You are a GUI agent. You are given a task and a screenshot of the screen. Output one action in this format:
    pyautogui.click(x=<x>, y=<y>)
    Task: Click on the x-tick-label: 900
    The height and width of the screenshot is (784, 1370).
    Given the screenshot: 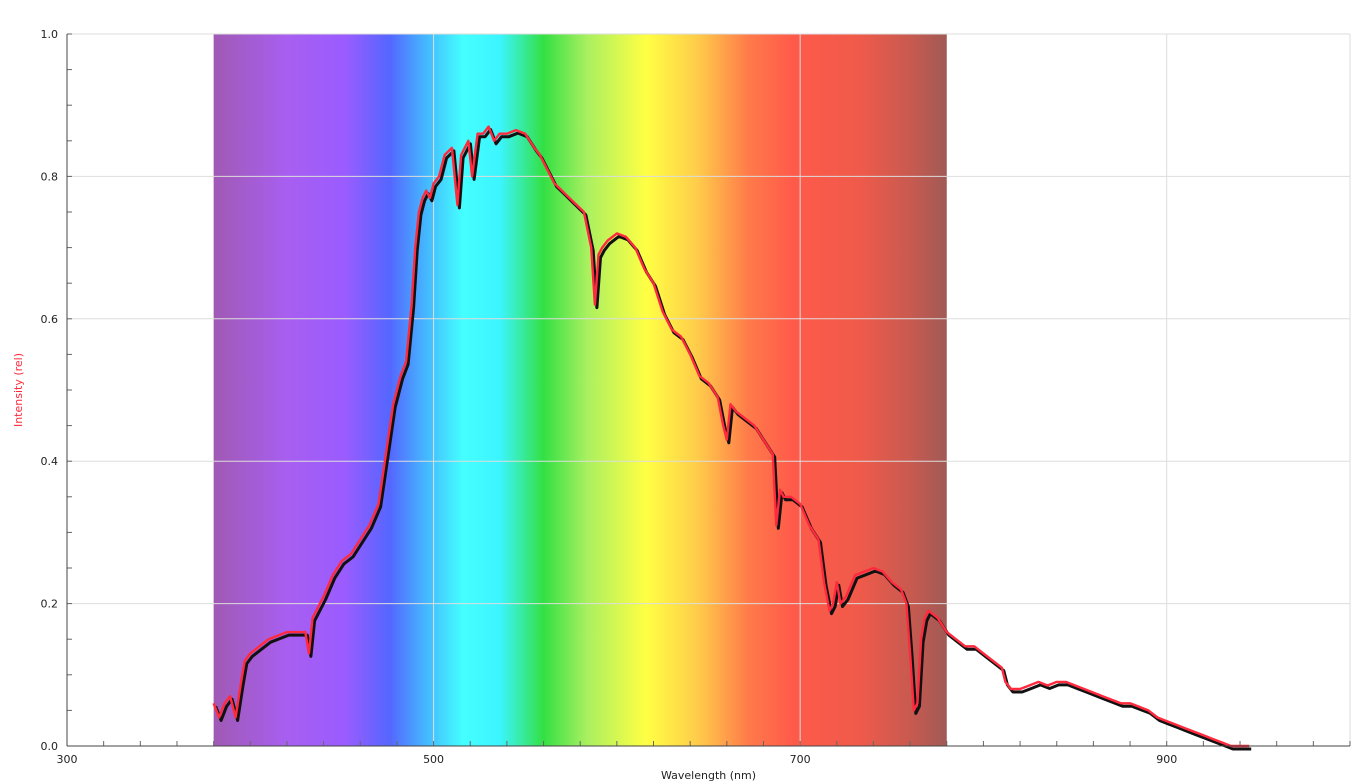 What is the action you would take?
    pyautogui.click(x=1166, y=759)
    